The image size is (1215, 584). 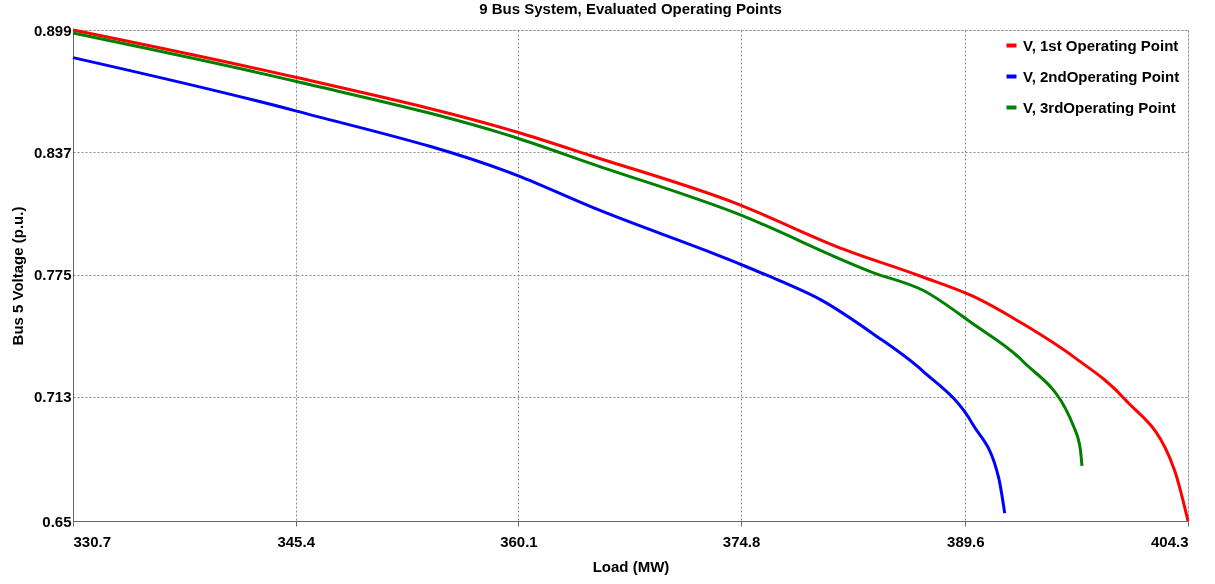 I want to click on chart-title: 9 Bus System, Evaluated Operating Points, so click(x=630, y=8).